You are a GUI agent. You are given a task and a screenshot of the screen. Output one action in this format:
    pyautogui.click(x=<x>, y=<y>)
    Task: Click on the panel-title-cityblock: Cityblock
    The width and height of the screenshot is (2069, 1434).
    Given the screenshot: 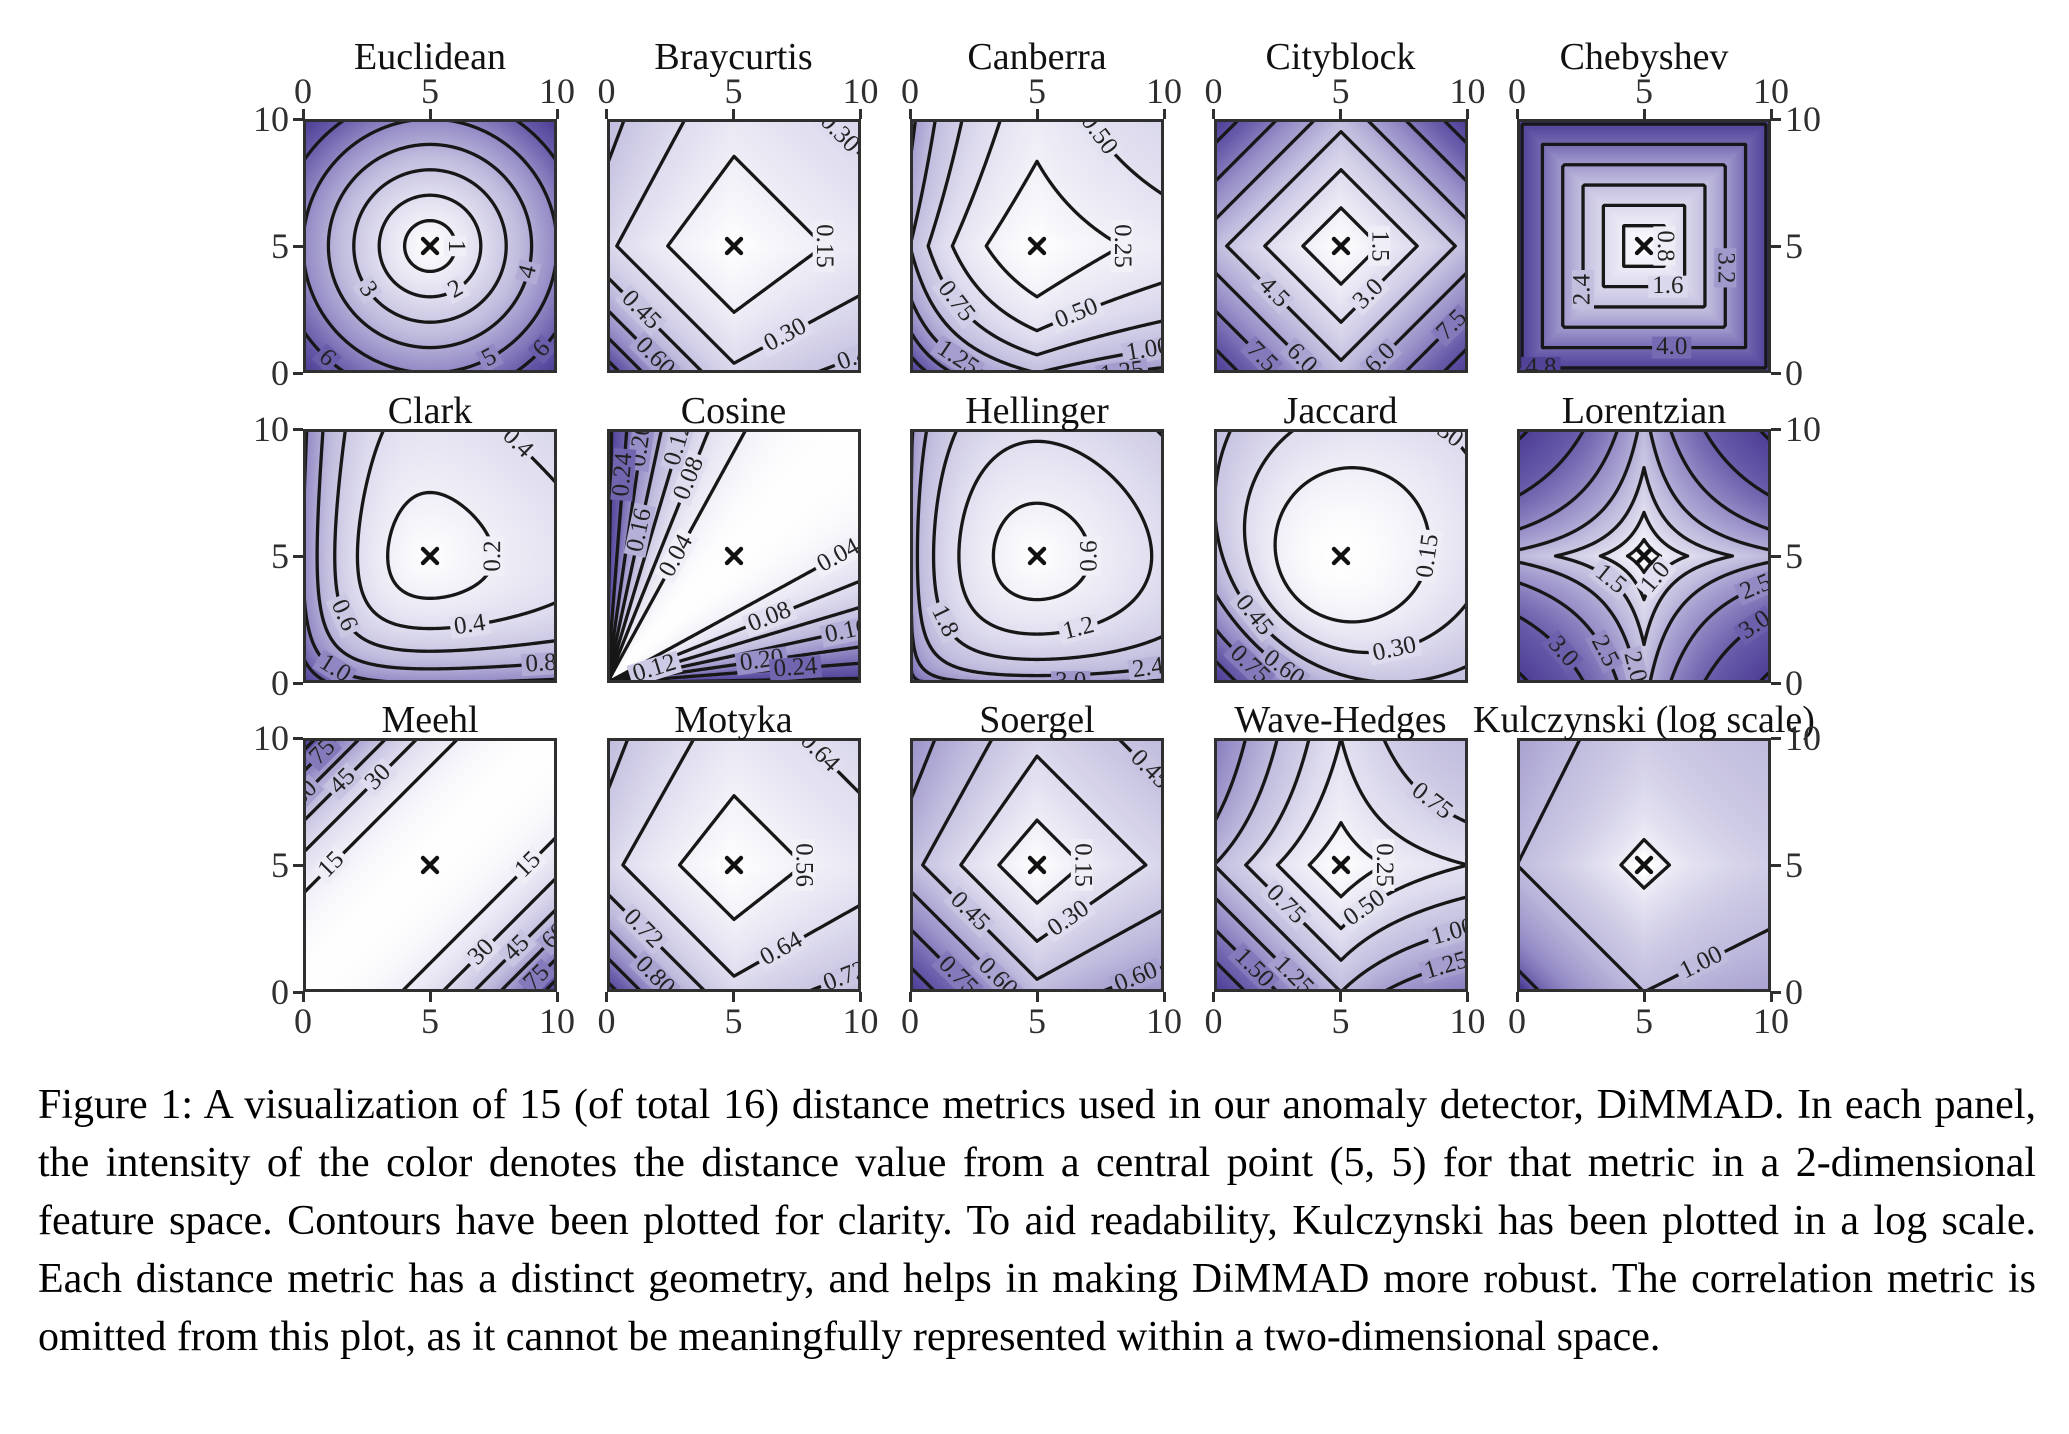 What is the action you would take?
    pyautogui.click(x=1340, y=57)
    